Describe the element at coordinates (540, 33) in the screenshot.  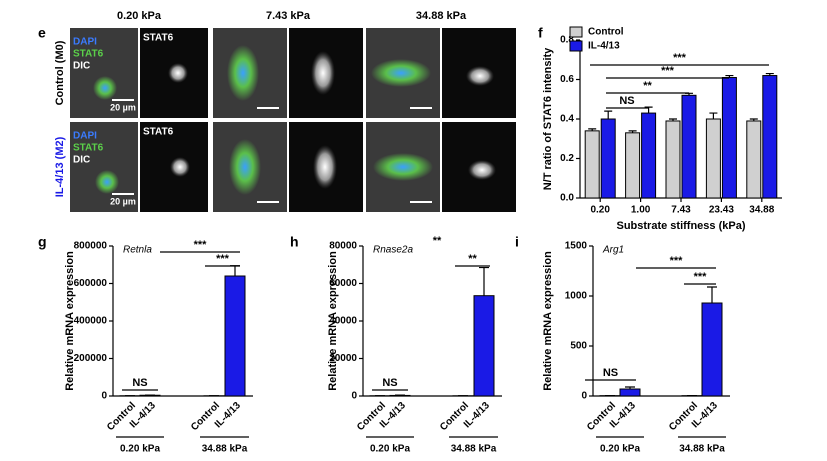
I see `panel-label: f` at that location.